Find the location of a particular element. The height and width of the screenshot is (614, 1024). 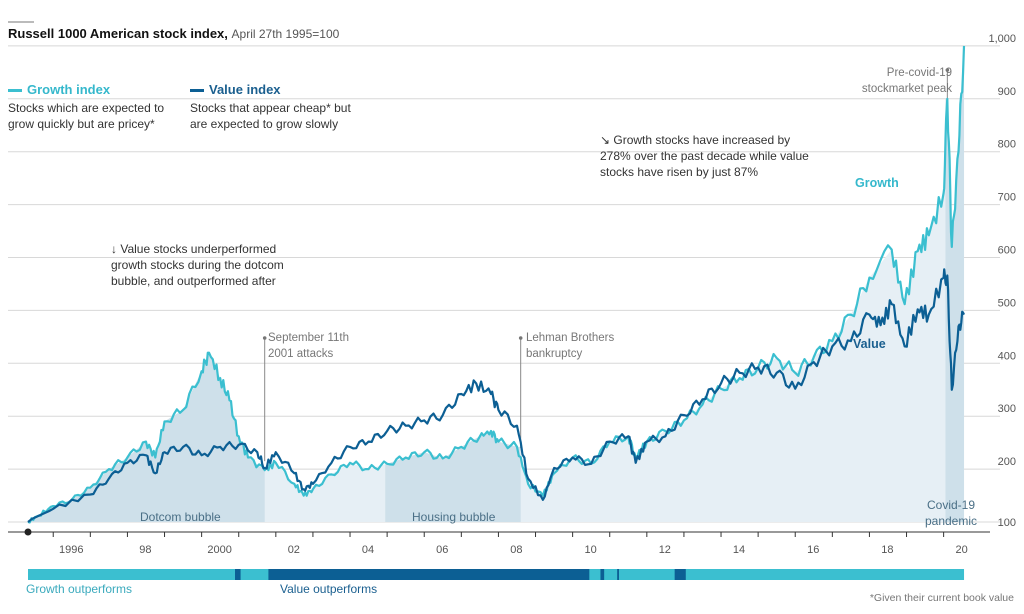

y-tick-label: 600 is located at coordinates (1007, 251).